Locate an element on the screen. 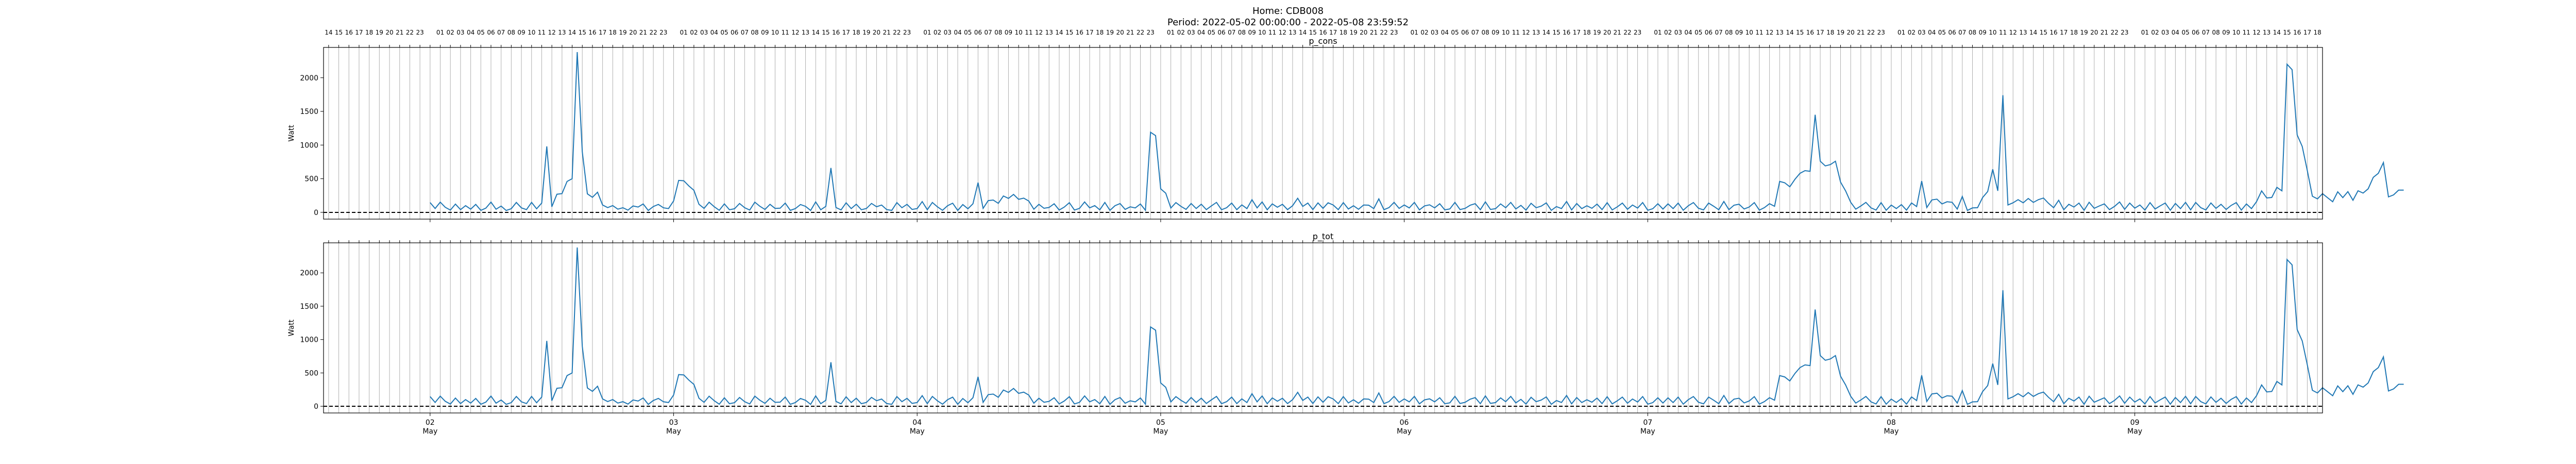 The height and width of the screenshot is (464, 2576). y-axis-label: Watt is located at coordinates (291, 327).